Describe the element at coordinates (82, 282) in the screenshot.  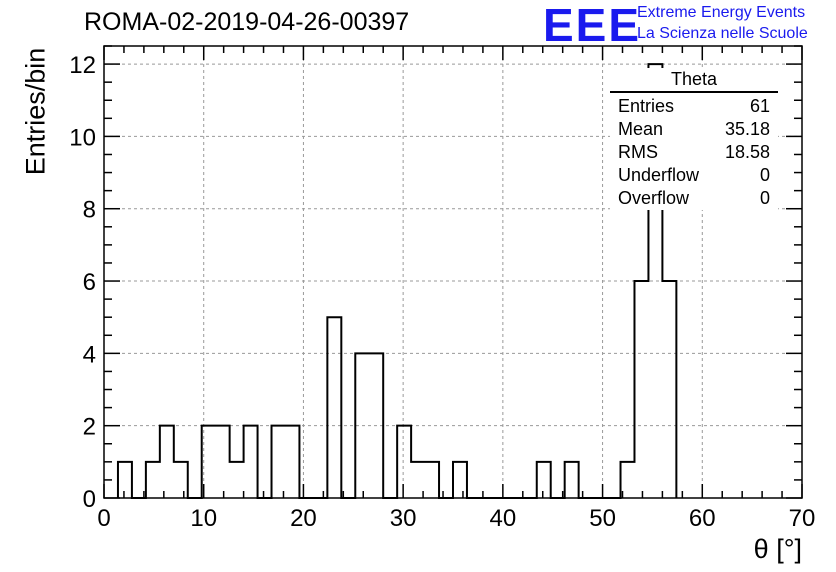
I see `y-tick-labels: 0 2 4 6 8 10 12` at that location.